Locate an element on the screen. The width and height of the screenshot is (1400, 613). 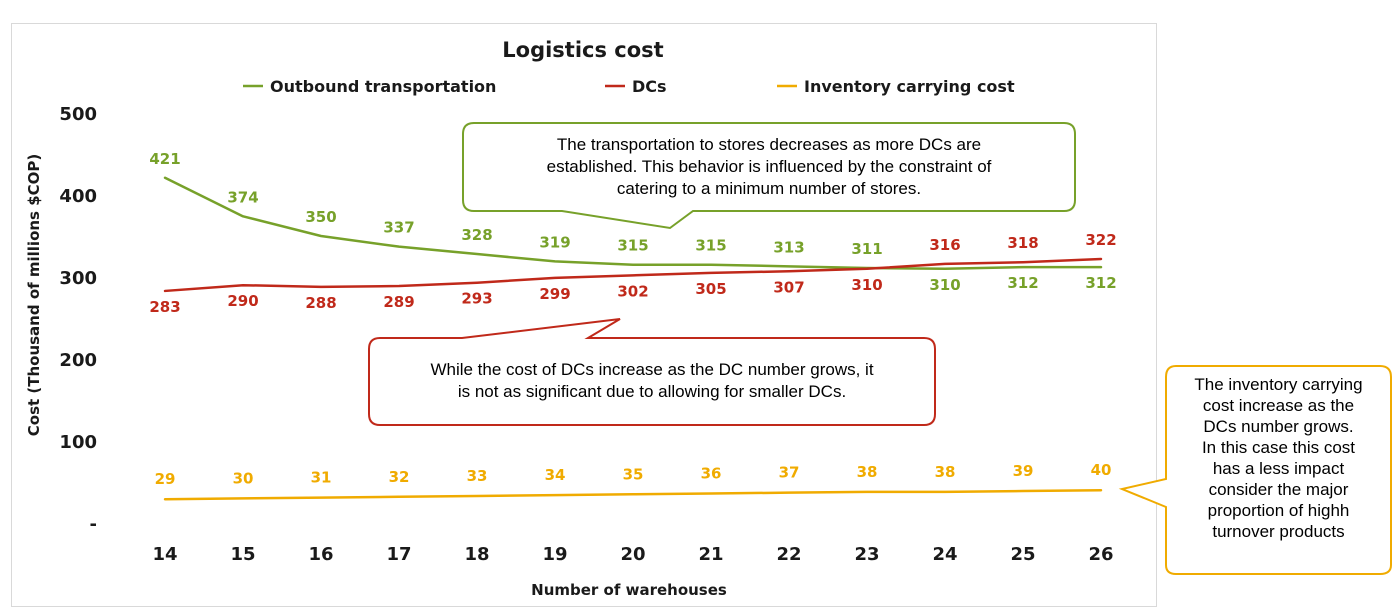
data-label: 374 is located at coordinates (242, 197).